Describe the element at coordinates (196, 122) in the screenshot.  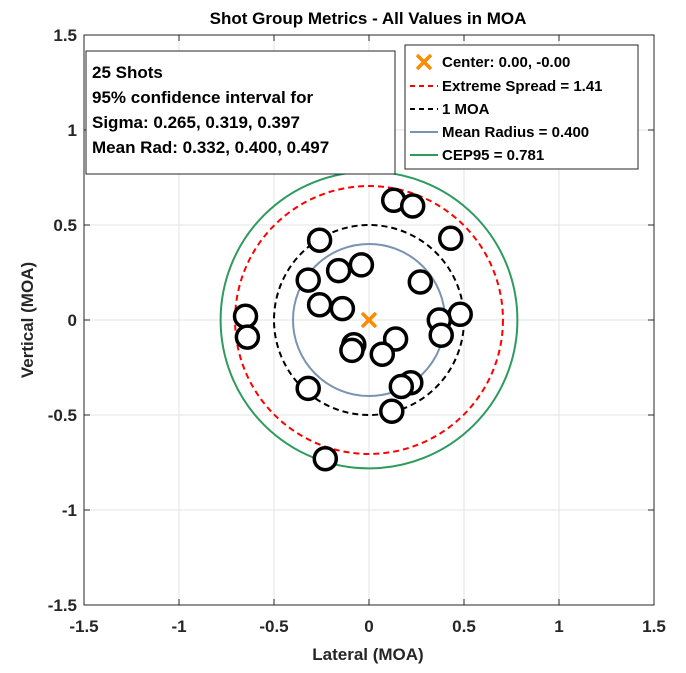
I see `info-line-sigma: Sigma: 0.265, 0.319, 0.397` at that location.